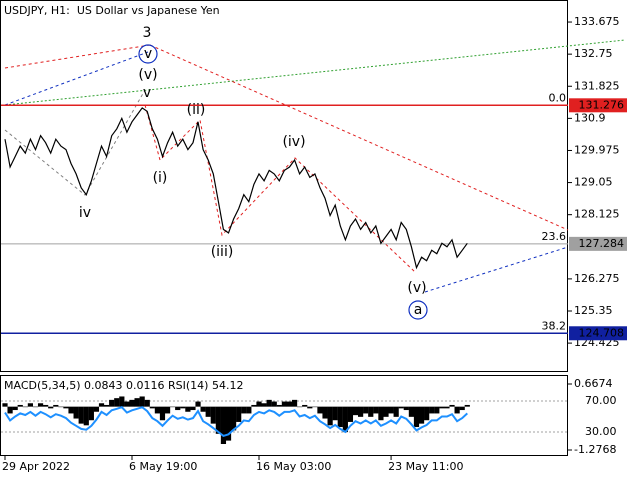  What do you see at coordinates (416, 288) in the screenshot?
I see `wave-label: (v)` at bounding box center [416, 288].